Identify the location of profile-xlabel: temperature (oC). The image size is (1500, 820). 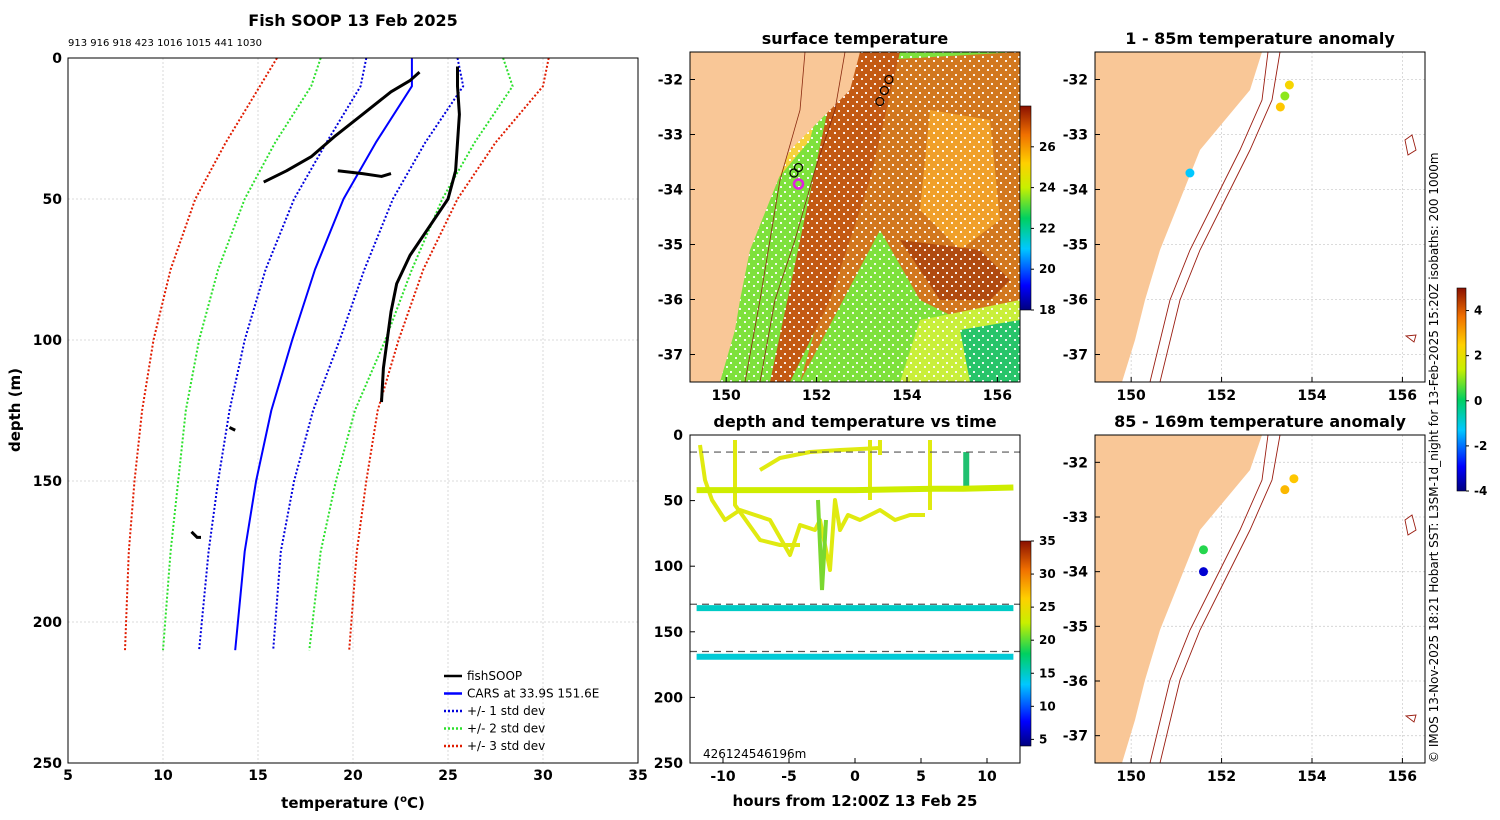
(353, 803).